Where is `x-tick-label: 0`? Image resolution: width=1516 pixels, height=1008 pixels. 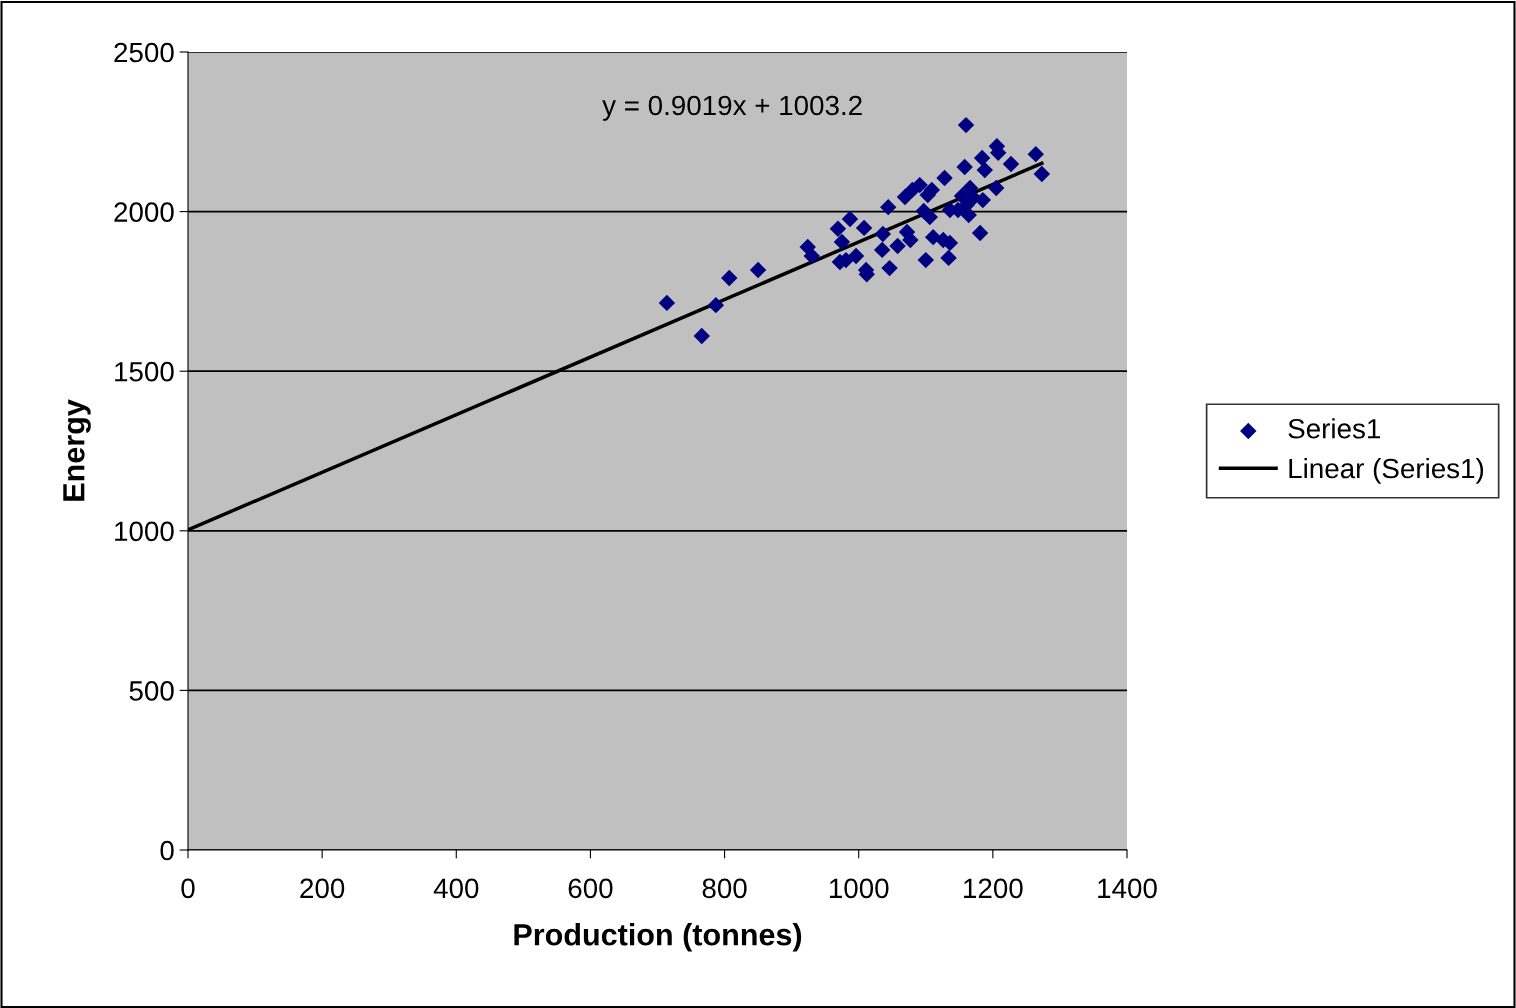 x-tick-label: 0 is located at coordinates (188, 888).